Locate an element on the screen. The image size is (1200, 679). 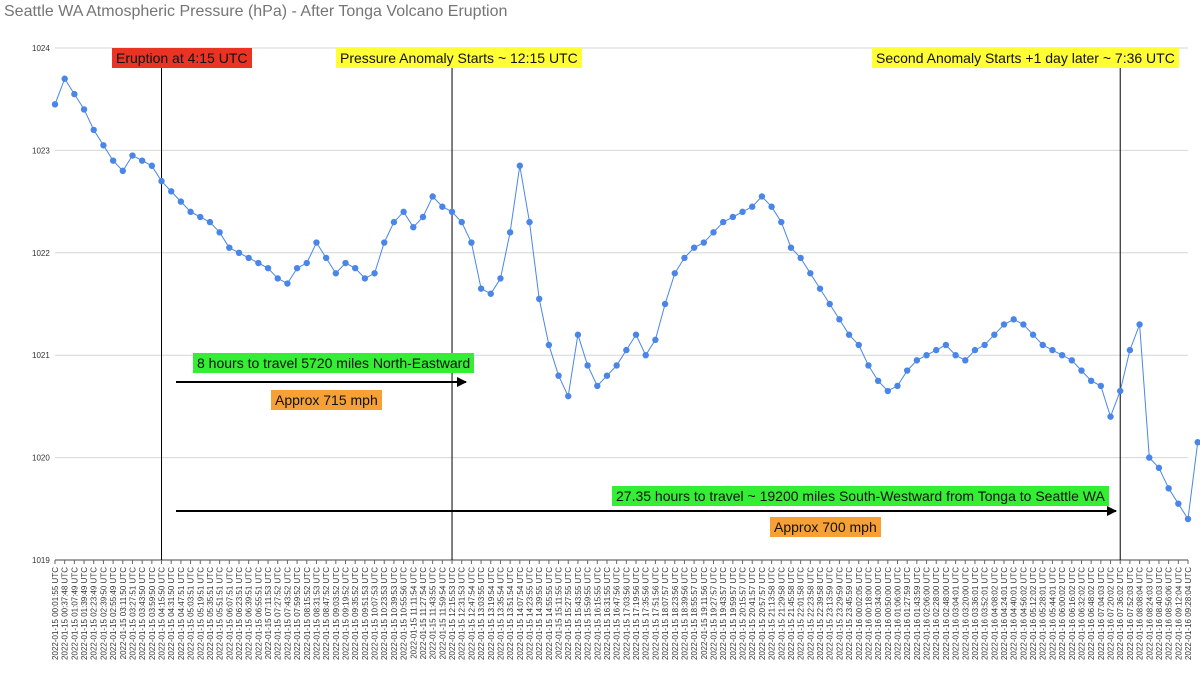
x-tick-label: 2022-01-15 23:13:59 UTC is located at coordinates (830, 613).